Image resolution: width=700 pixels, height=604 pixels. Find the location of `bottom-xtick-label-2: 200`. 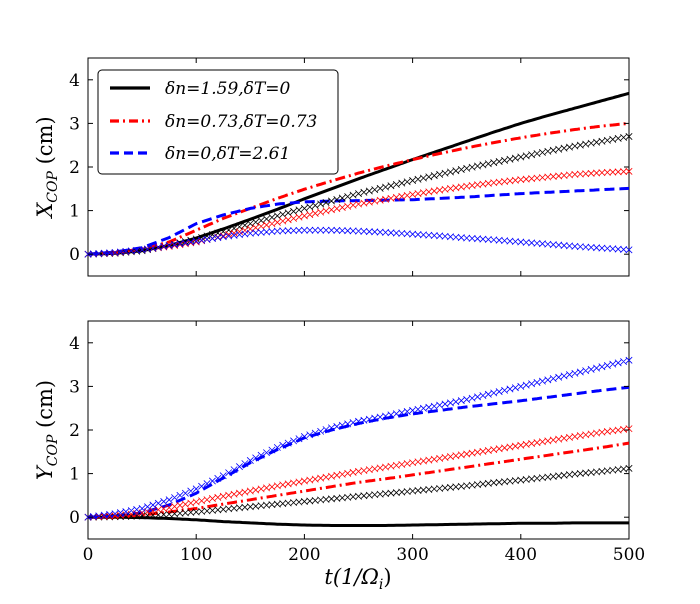

bottom-xtick-label-2: 200 is located at coordinates (304, 555).